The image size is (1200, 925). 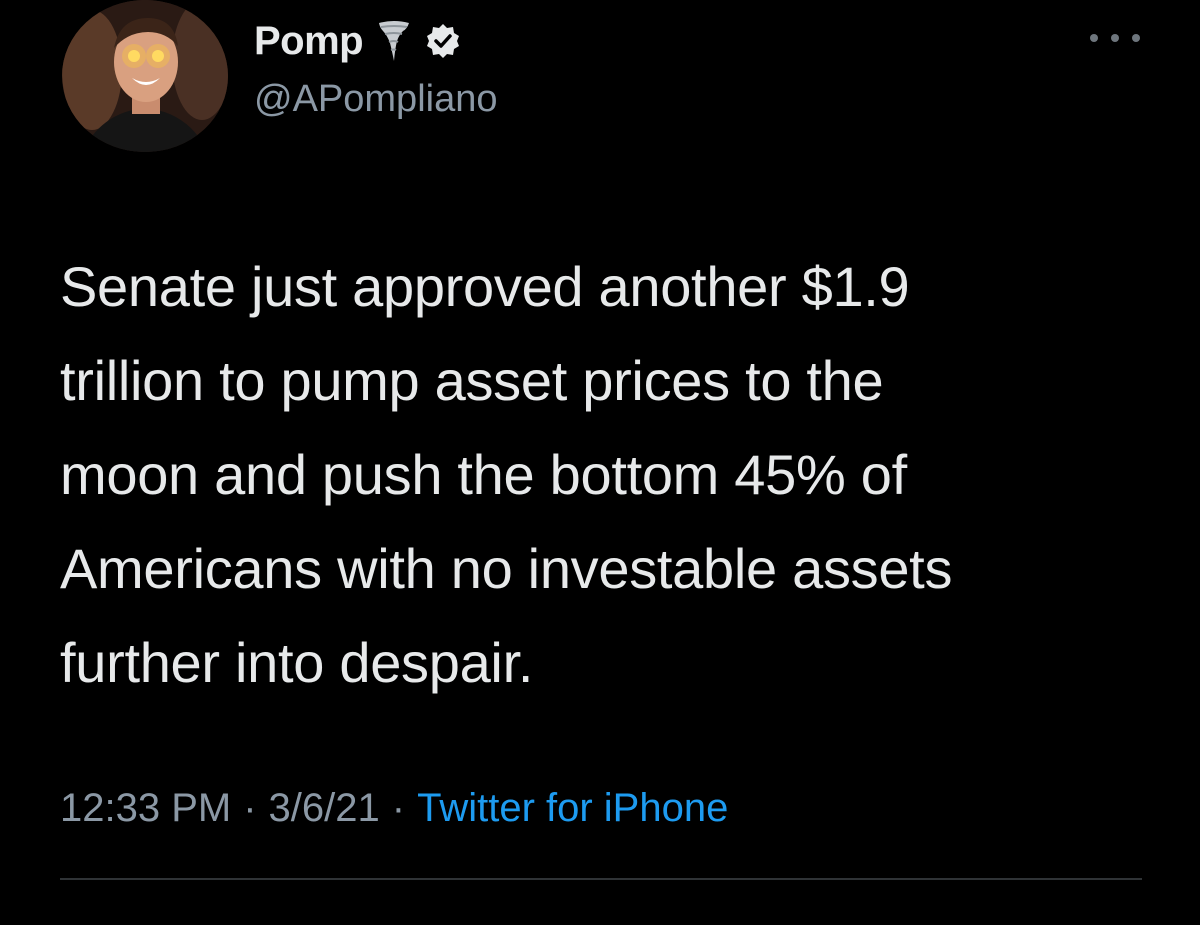 I want to click on avatar, so click(x=145, y=76).